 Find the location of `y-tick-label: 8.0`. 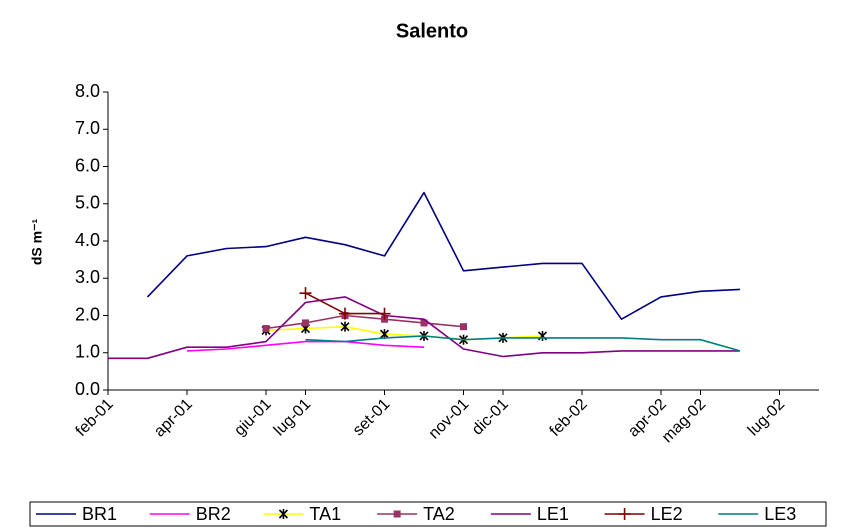

y-tick-label: 8.0 is located at coordinates (87, 91).